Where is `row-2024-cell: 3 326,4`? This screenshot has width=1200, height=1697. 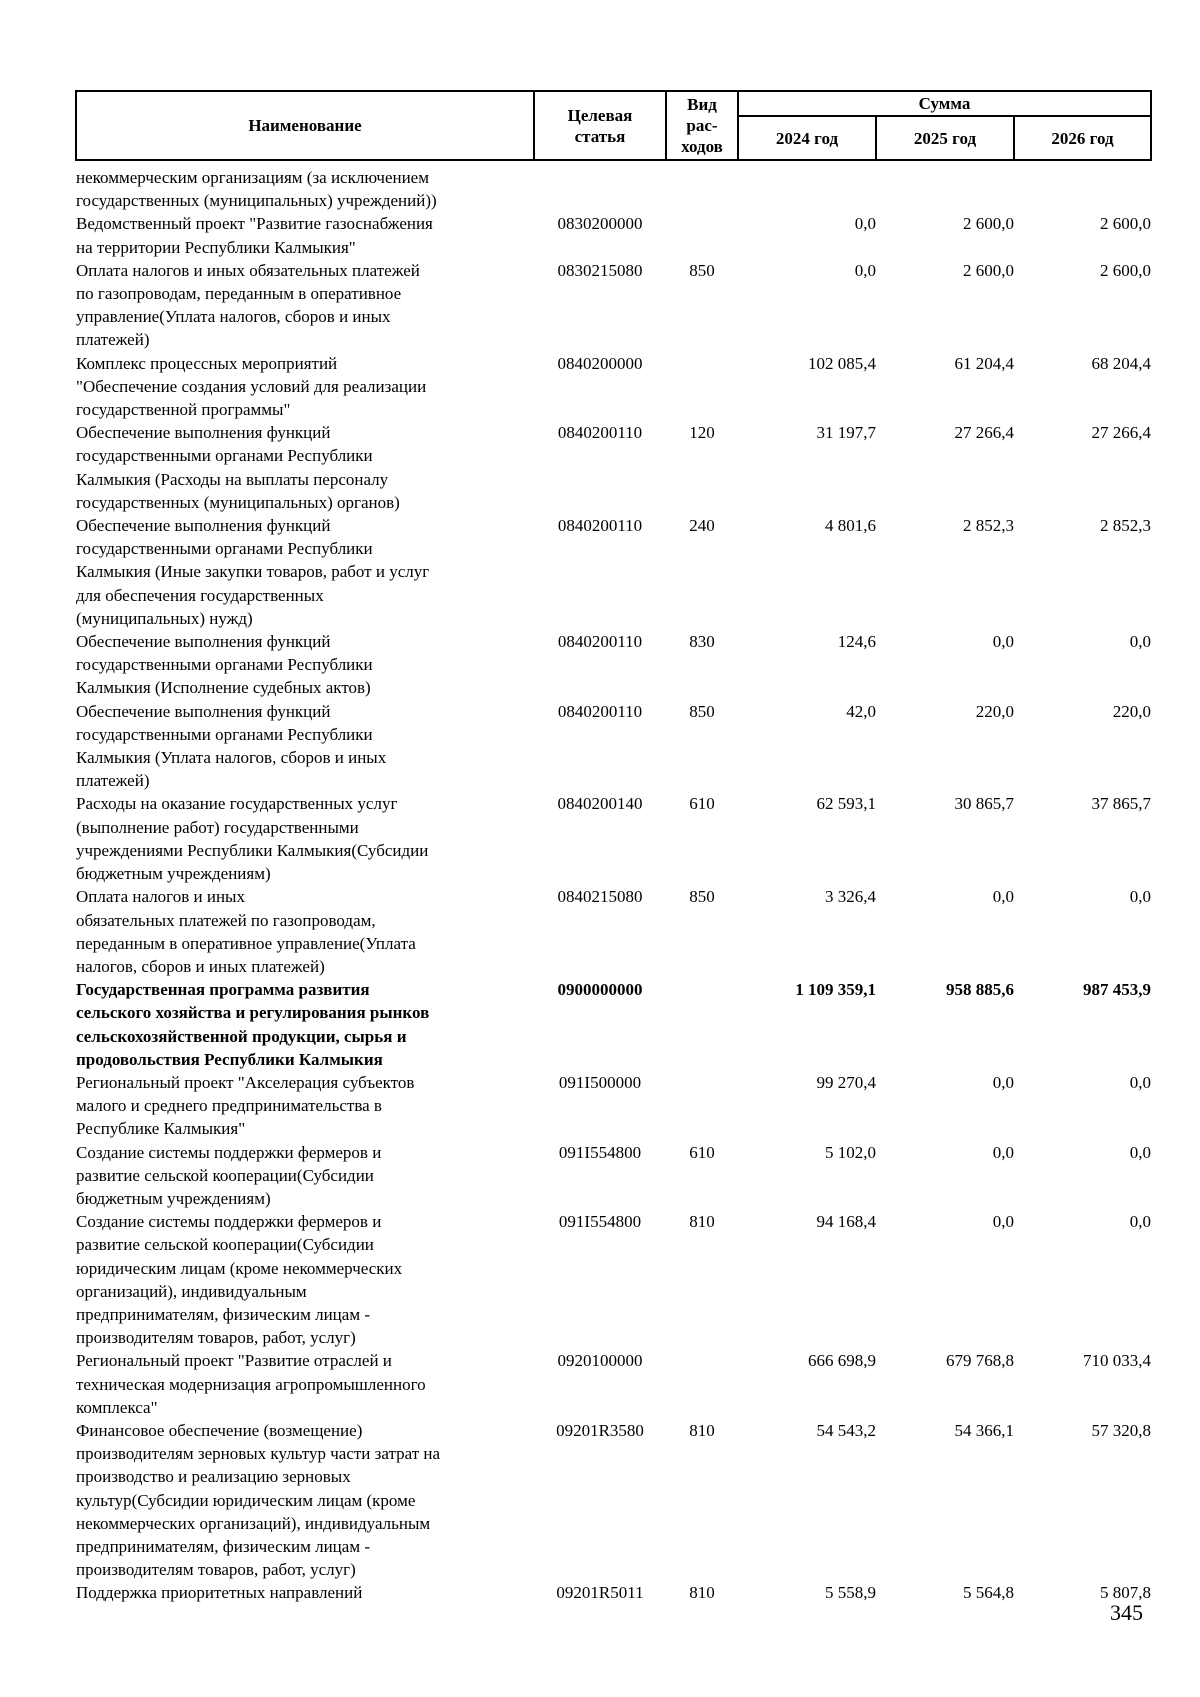 row-2024-cell: 3 326,4 is located at coordinates (850, 897).